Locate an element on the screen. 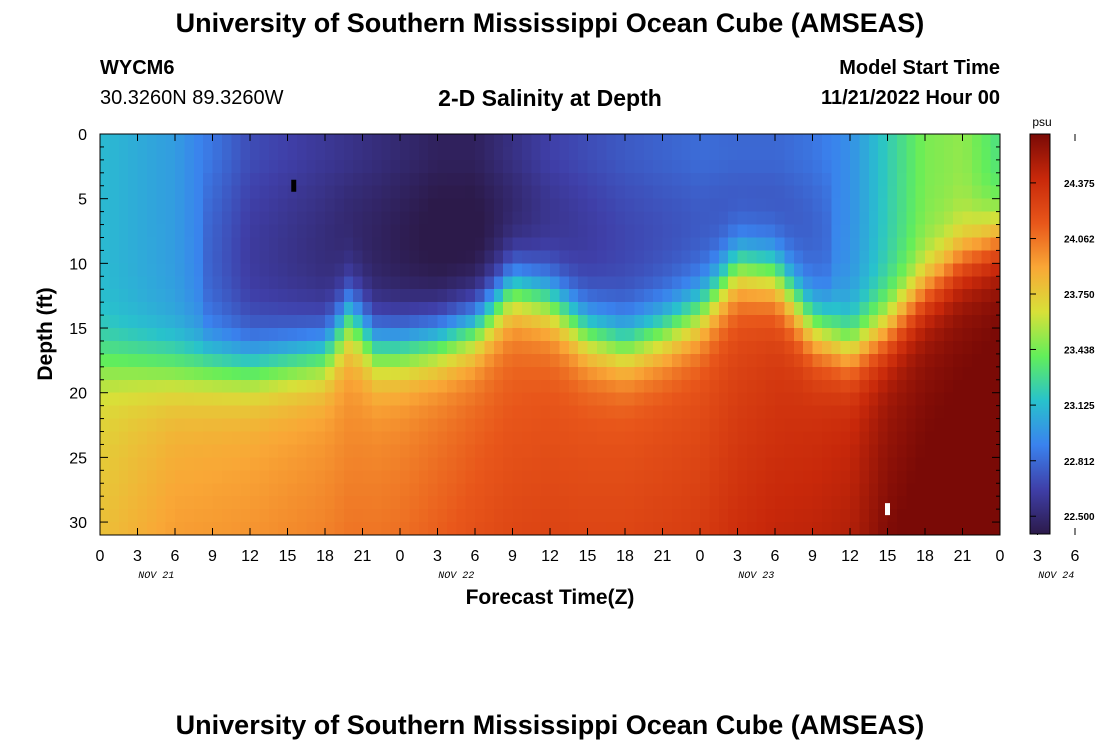  model-start-value: 11/21/2022 Hour 00 is located at coordinates (910, 98).